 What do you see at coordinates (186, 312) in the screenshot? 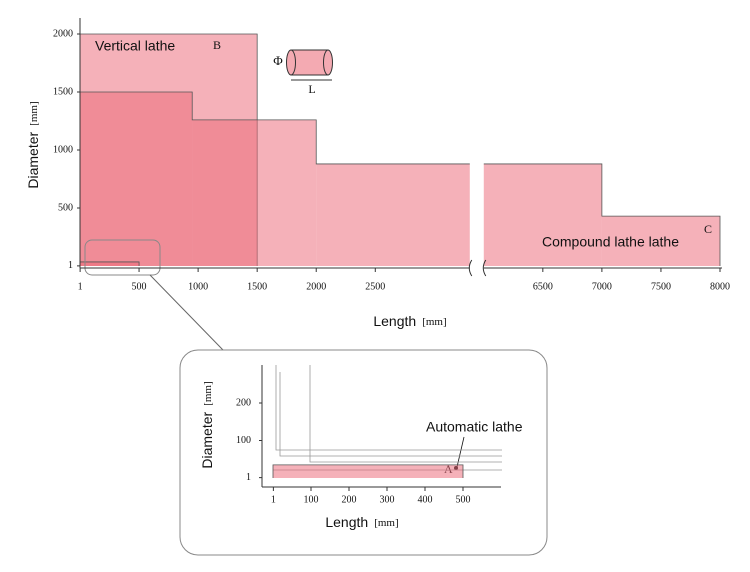
I see `connector` at bounding box center [186, 312].